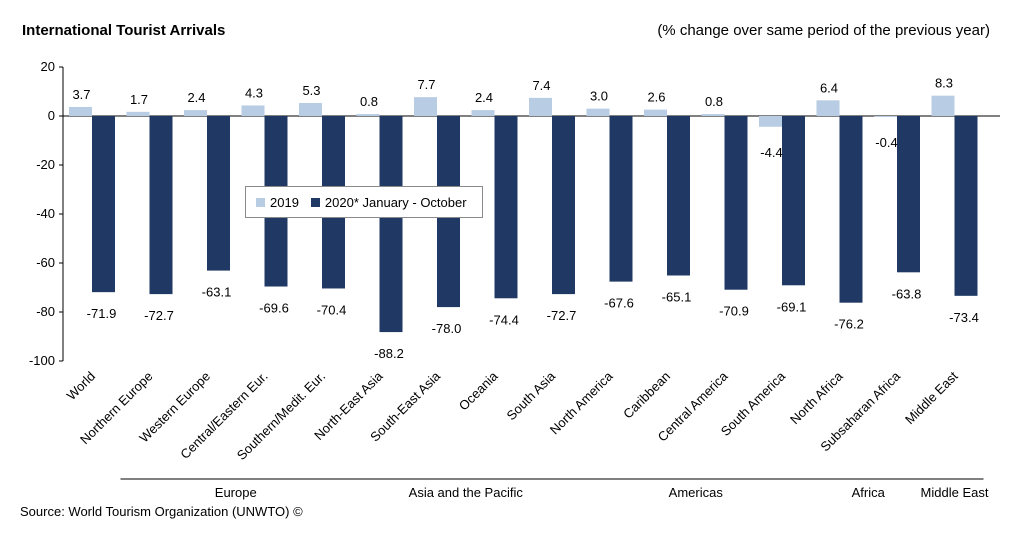  What do you see at coordinates (236, 492) in the screenshot?
I see `group-label: Europe` at bounding box center [236, 492].